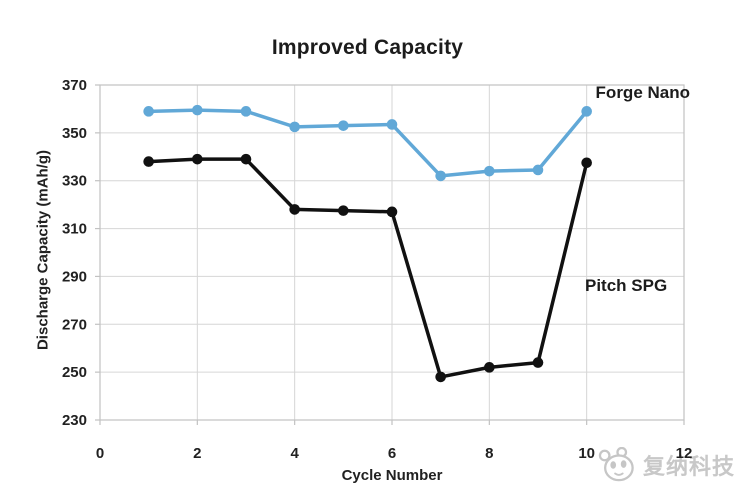 The width and height of the screenshot is (735, 495). What do you see at coordinates (74, 229) in the screenshot?
I see `y-tick-label: 310` at bounding box center [74, 229].